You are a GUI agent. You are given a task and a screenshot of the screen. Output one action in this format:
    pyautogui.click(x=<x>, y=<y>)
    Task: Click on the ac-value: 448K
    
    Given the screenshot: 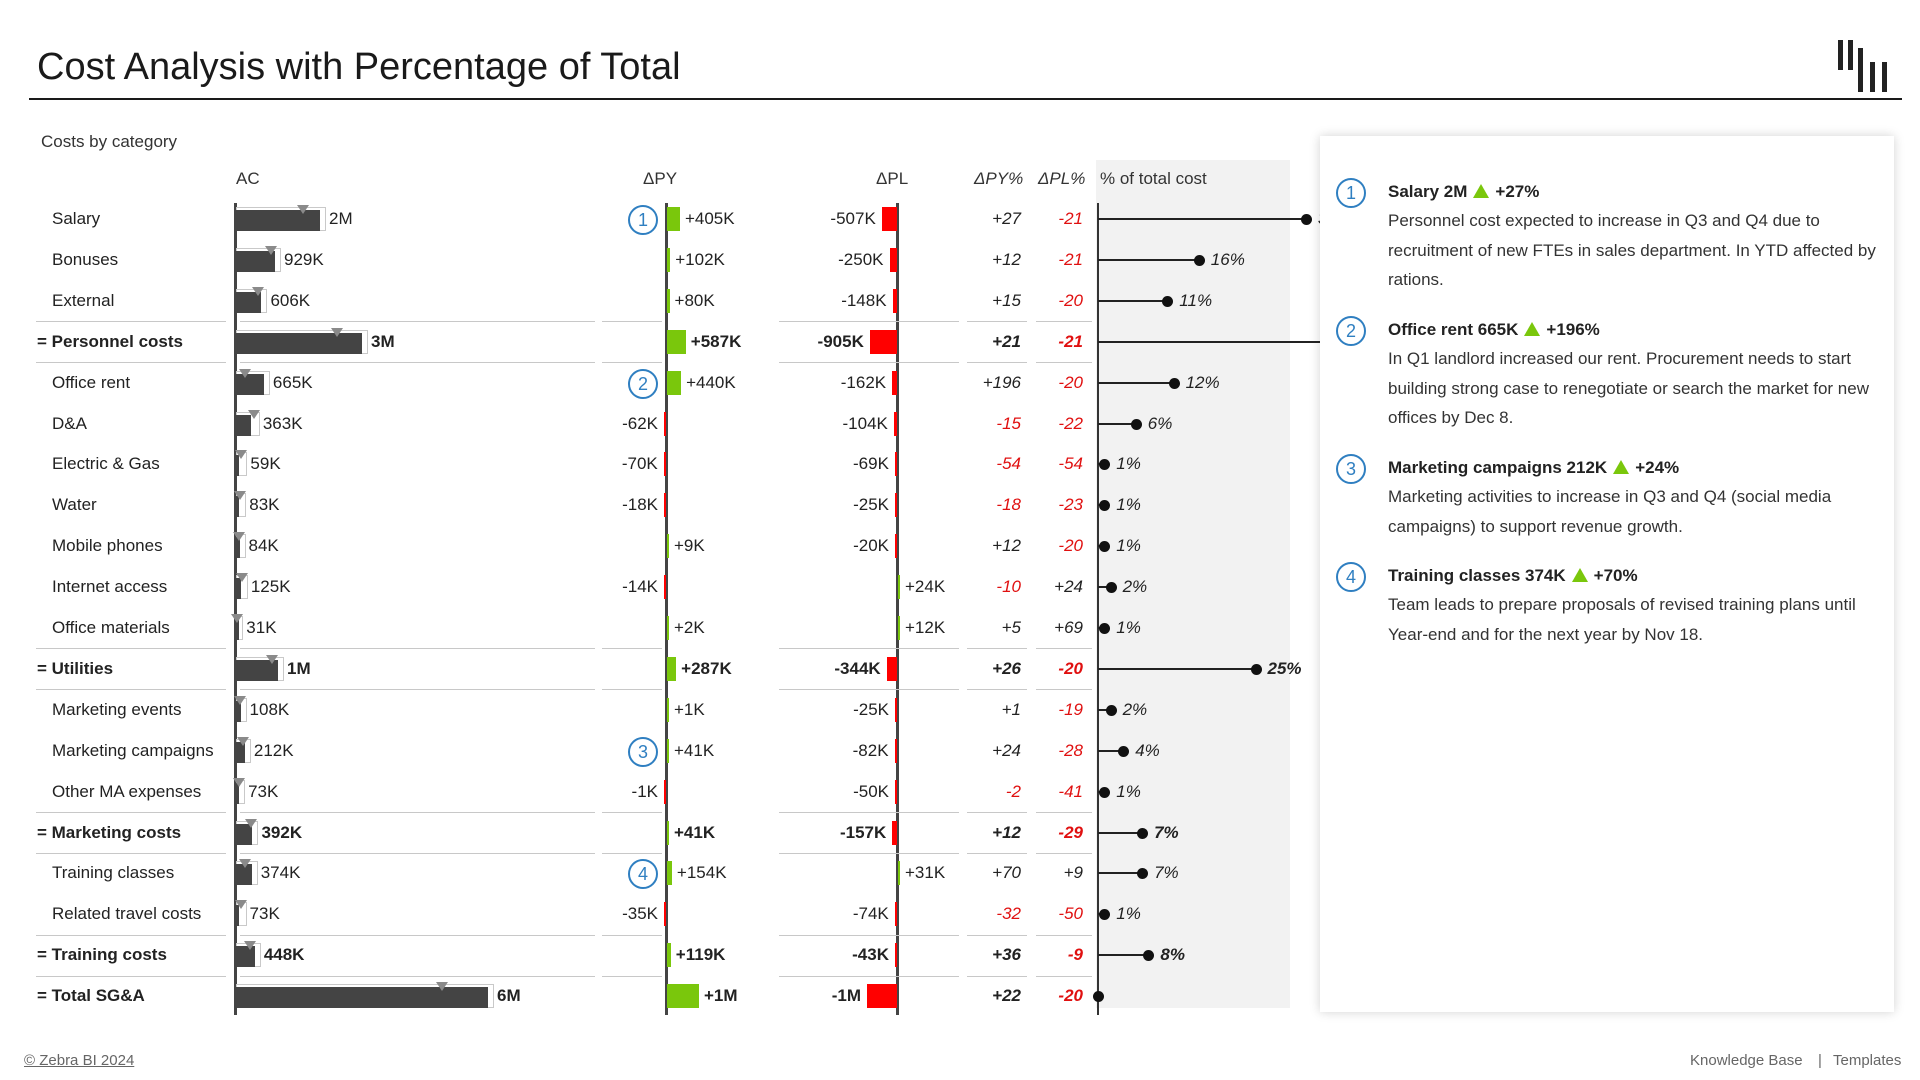 What is the action you would take?
    pyautogui.click(x=284, y=955)
    